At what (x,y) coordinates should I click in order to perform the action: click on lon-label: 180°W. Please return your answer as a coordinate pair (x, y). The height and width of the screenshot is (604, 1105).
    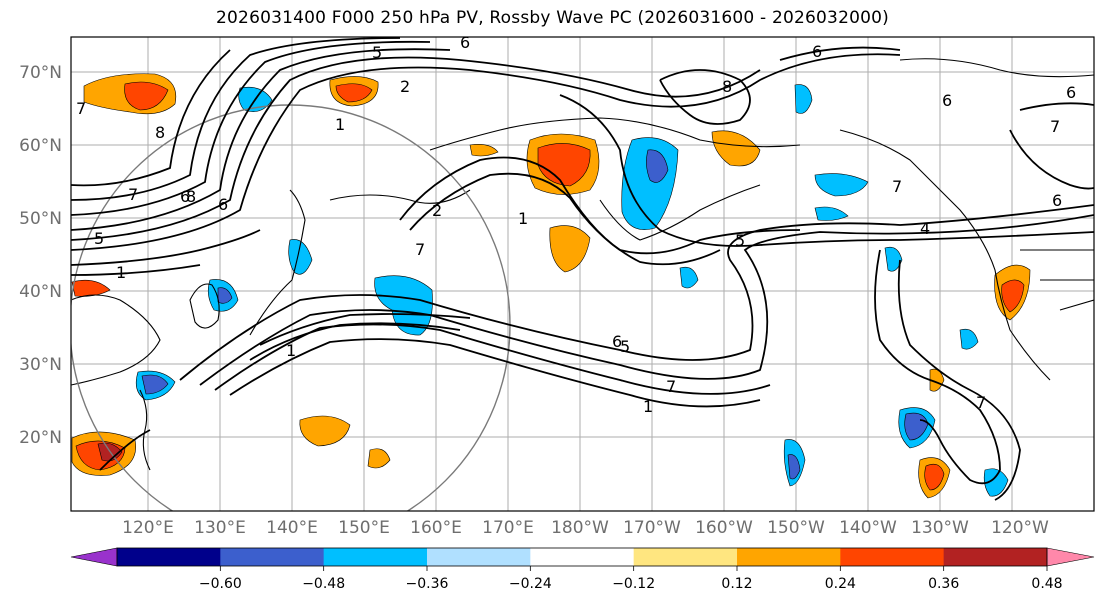
    Looking at the image, I should click on (580, 528).